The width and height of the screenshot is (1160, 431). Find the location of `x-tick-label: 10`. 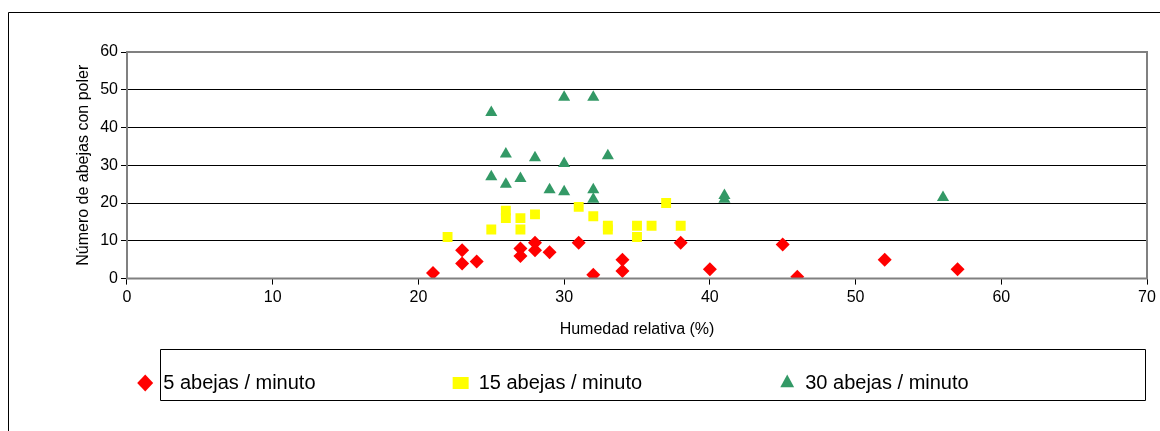

x-tick-label: 10 is located at coordinates (272, 296).